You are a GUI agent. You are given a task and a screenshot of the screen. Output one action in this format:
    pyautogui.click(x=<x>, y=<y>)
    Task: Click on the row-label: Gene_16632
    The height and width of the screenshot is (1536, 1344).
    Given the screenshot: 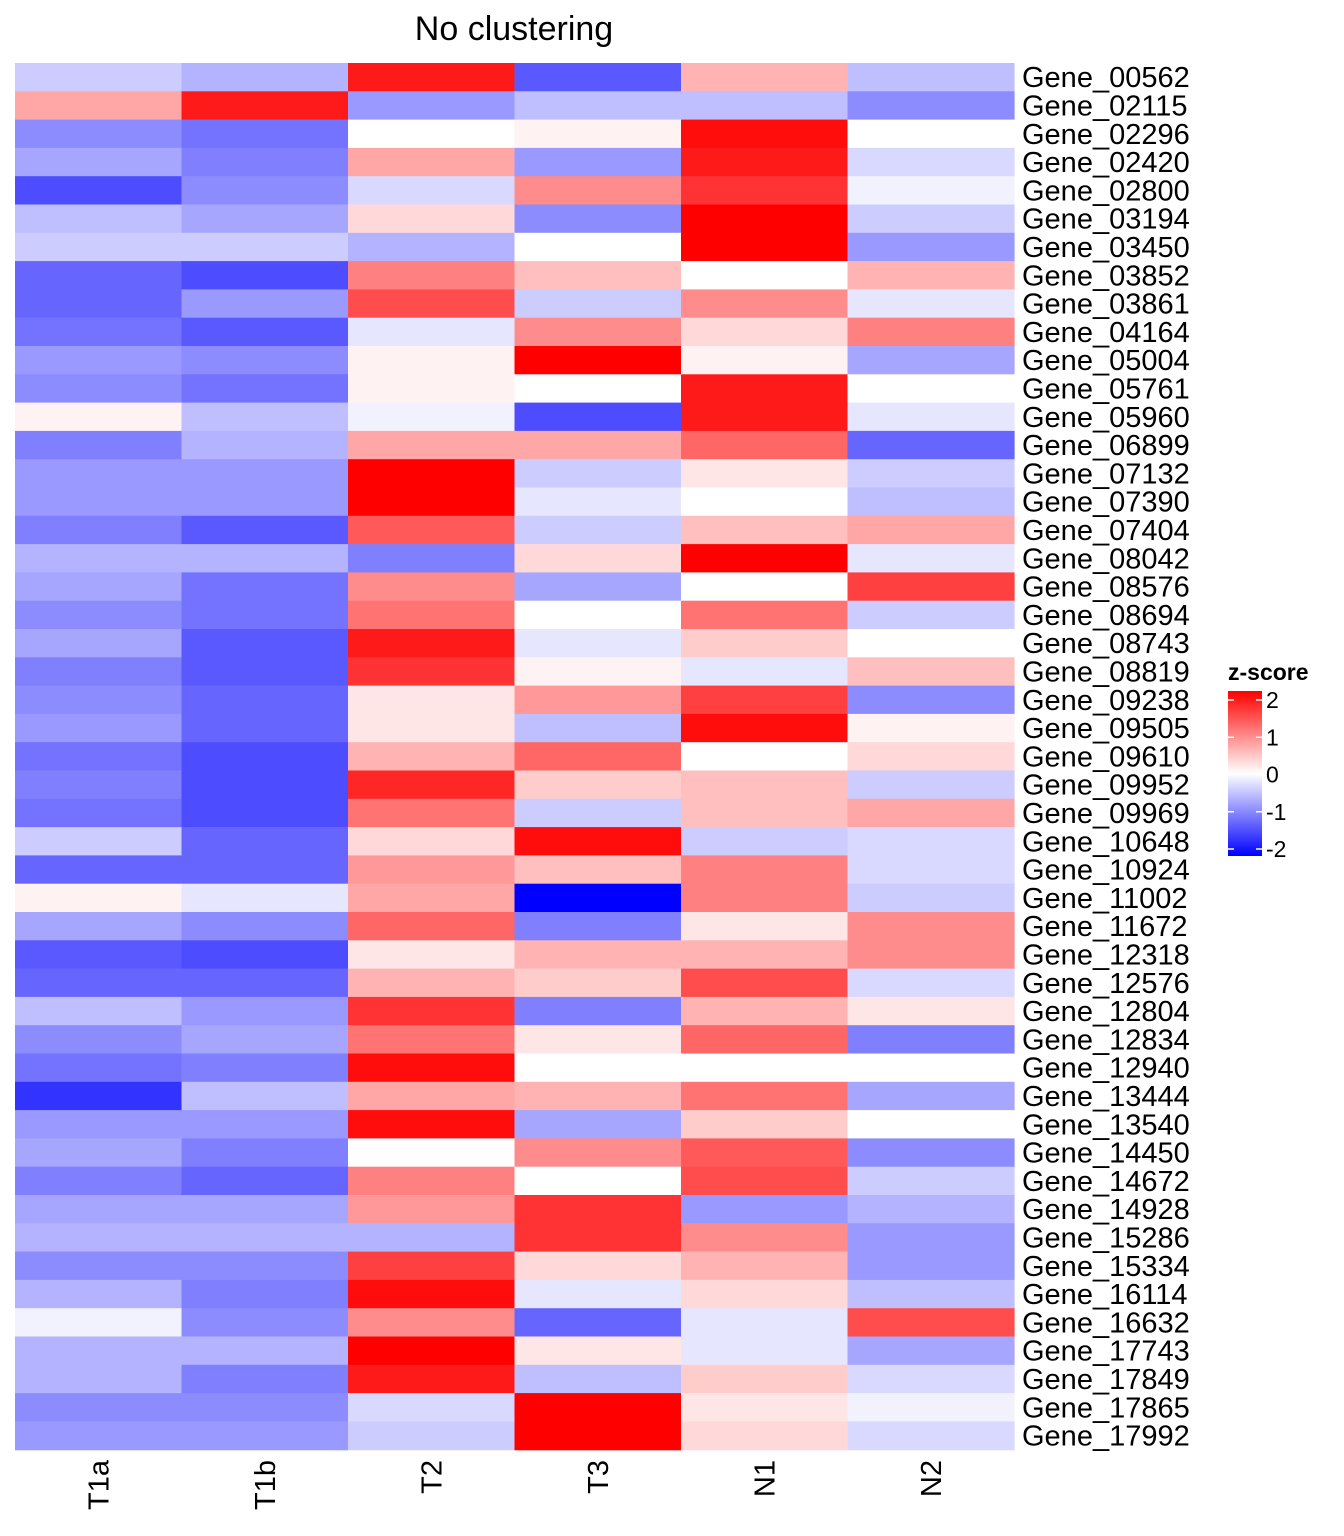 What is the action you would take?
    pyautogui.click(x=1106, y=1323)
    